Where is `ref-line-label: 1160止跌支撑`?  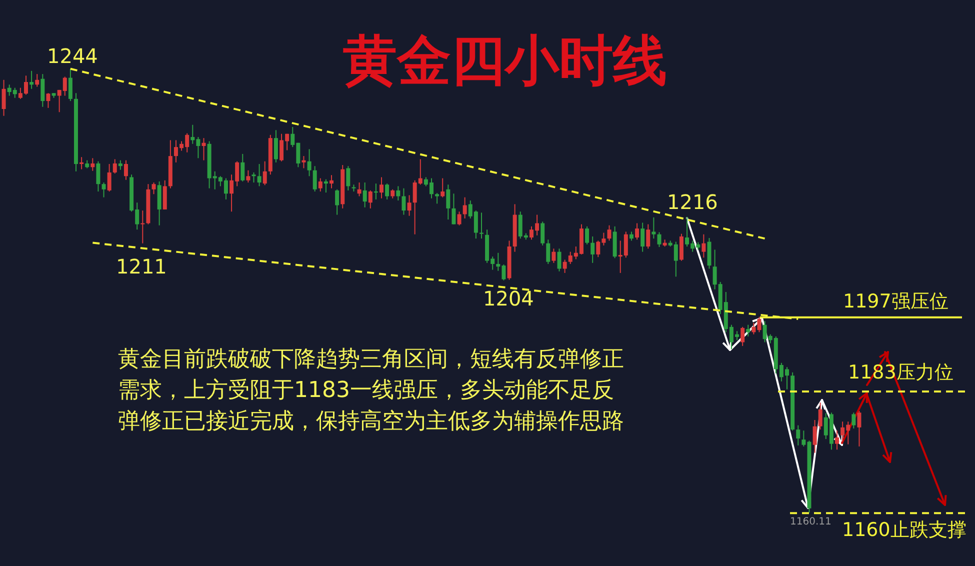
ref-line-label: 1160止跌支撑 is located at coordinates (904, 530).